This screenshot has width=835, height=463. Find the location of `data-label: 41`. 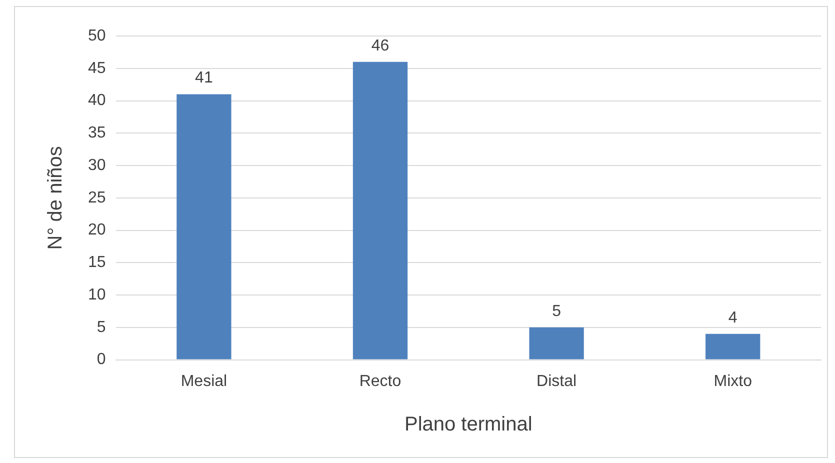

data-label: 41 is located at coordinates (204, 78).